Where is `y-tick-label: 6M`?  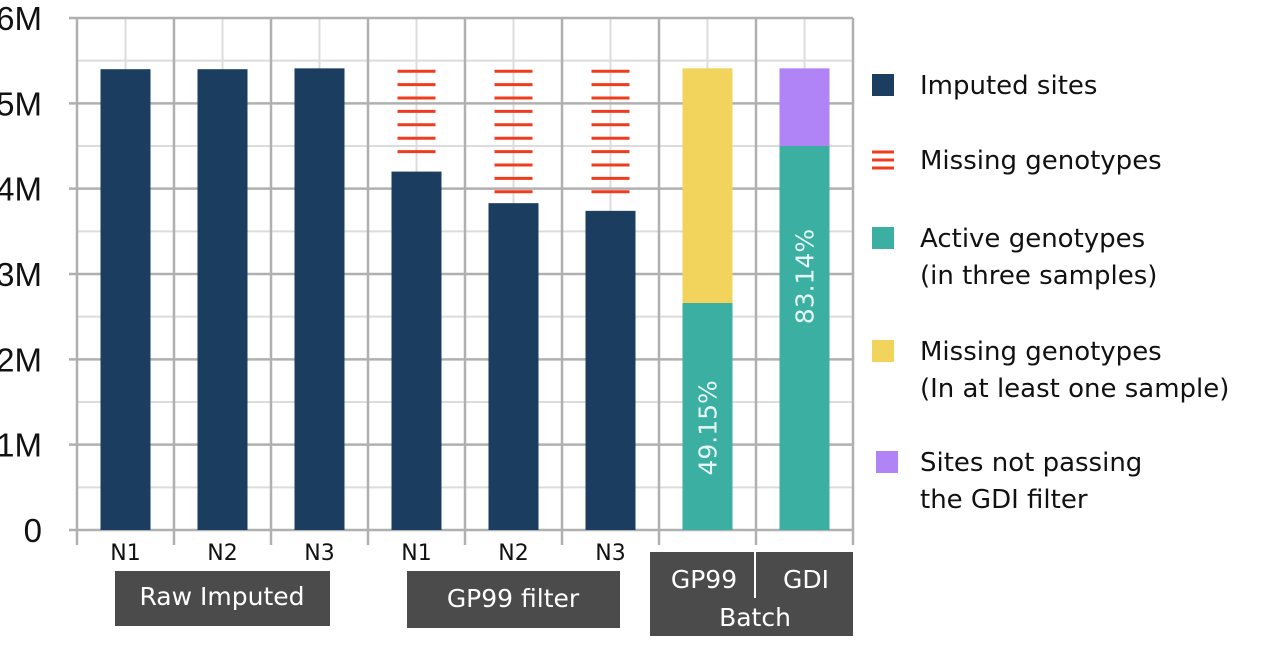 y-tick-label: 6M is located at coordinates (21, 18).